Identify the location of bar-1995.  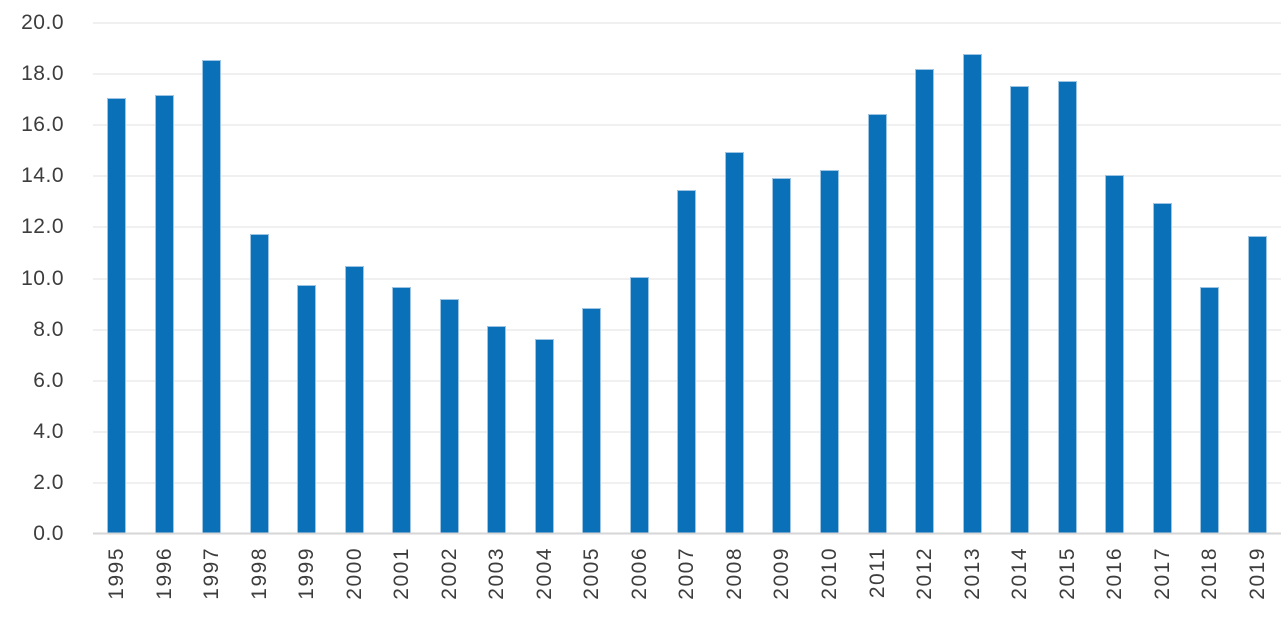
(117, 316).